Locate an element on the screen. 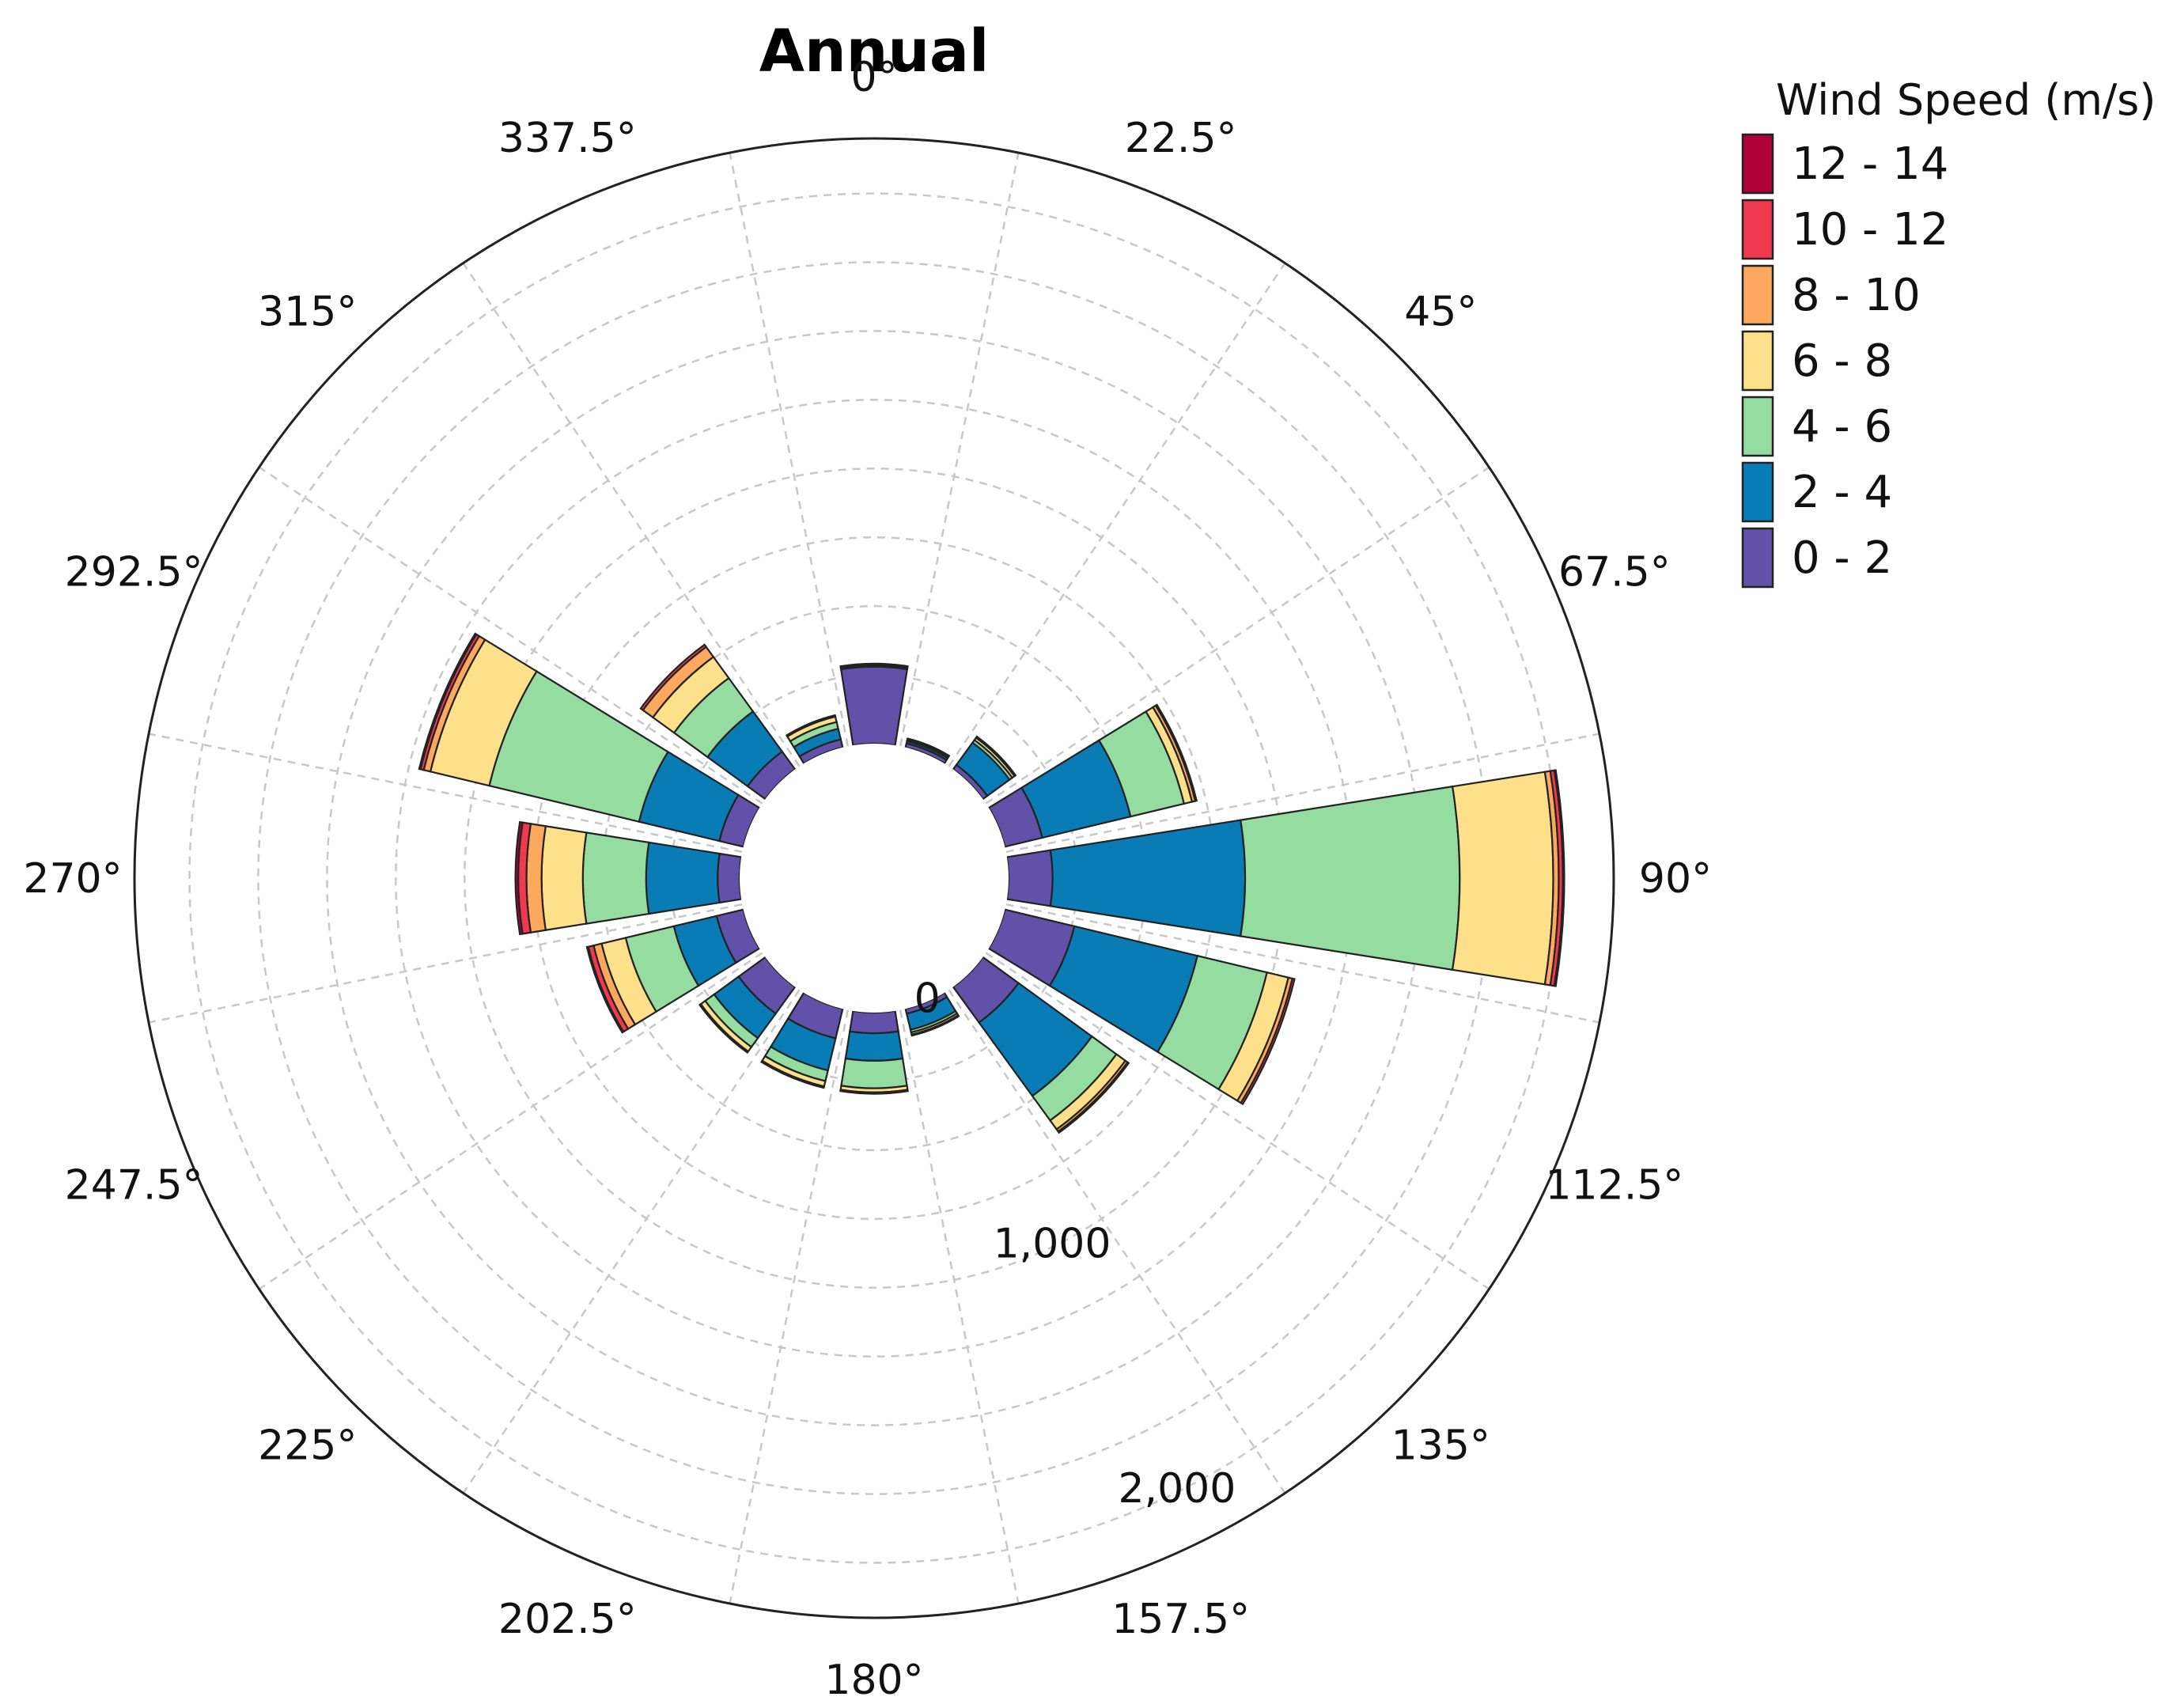  legend-label: 4 - 6 is located at coordinates (1842, 427).